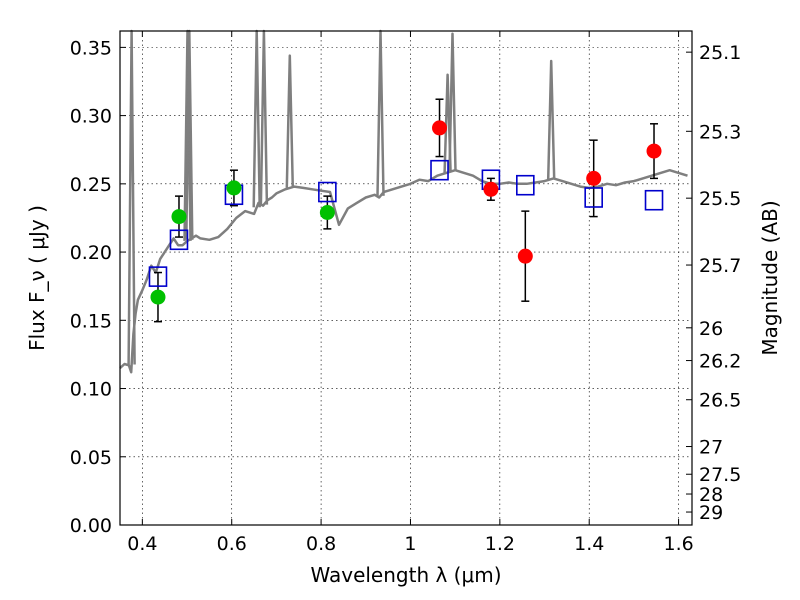 This screenshot has width=800, height=600. I want to click on magnitude-tick-label: 25.1, so click(720, 53).